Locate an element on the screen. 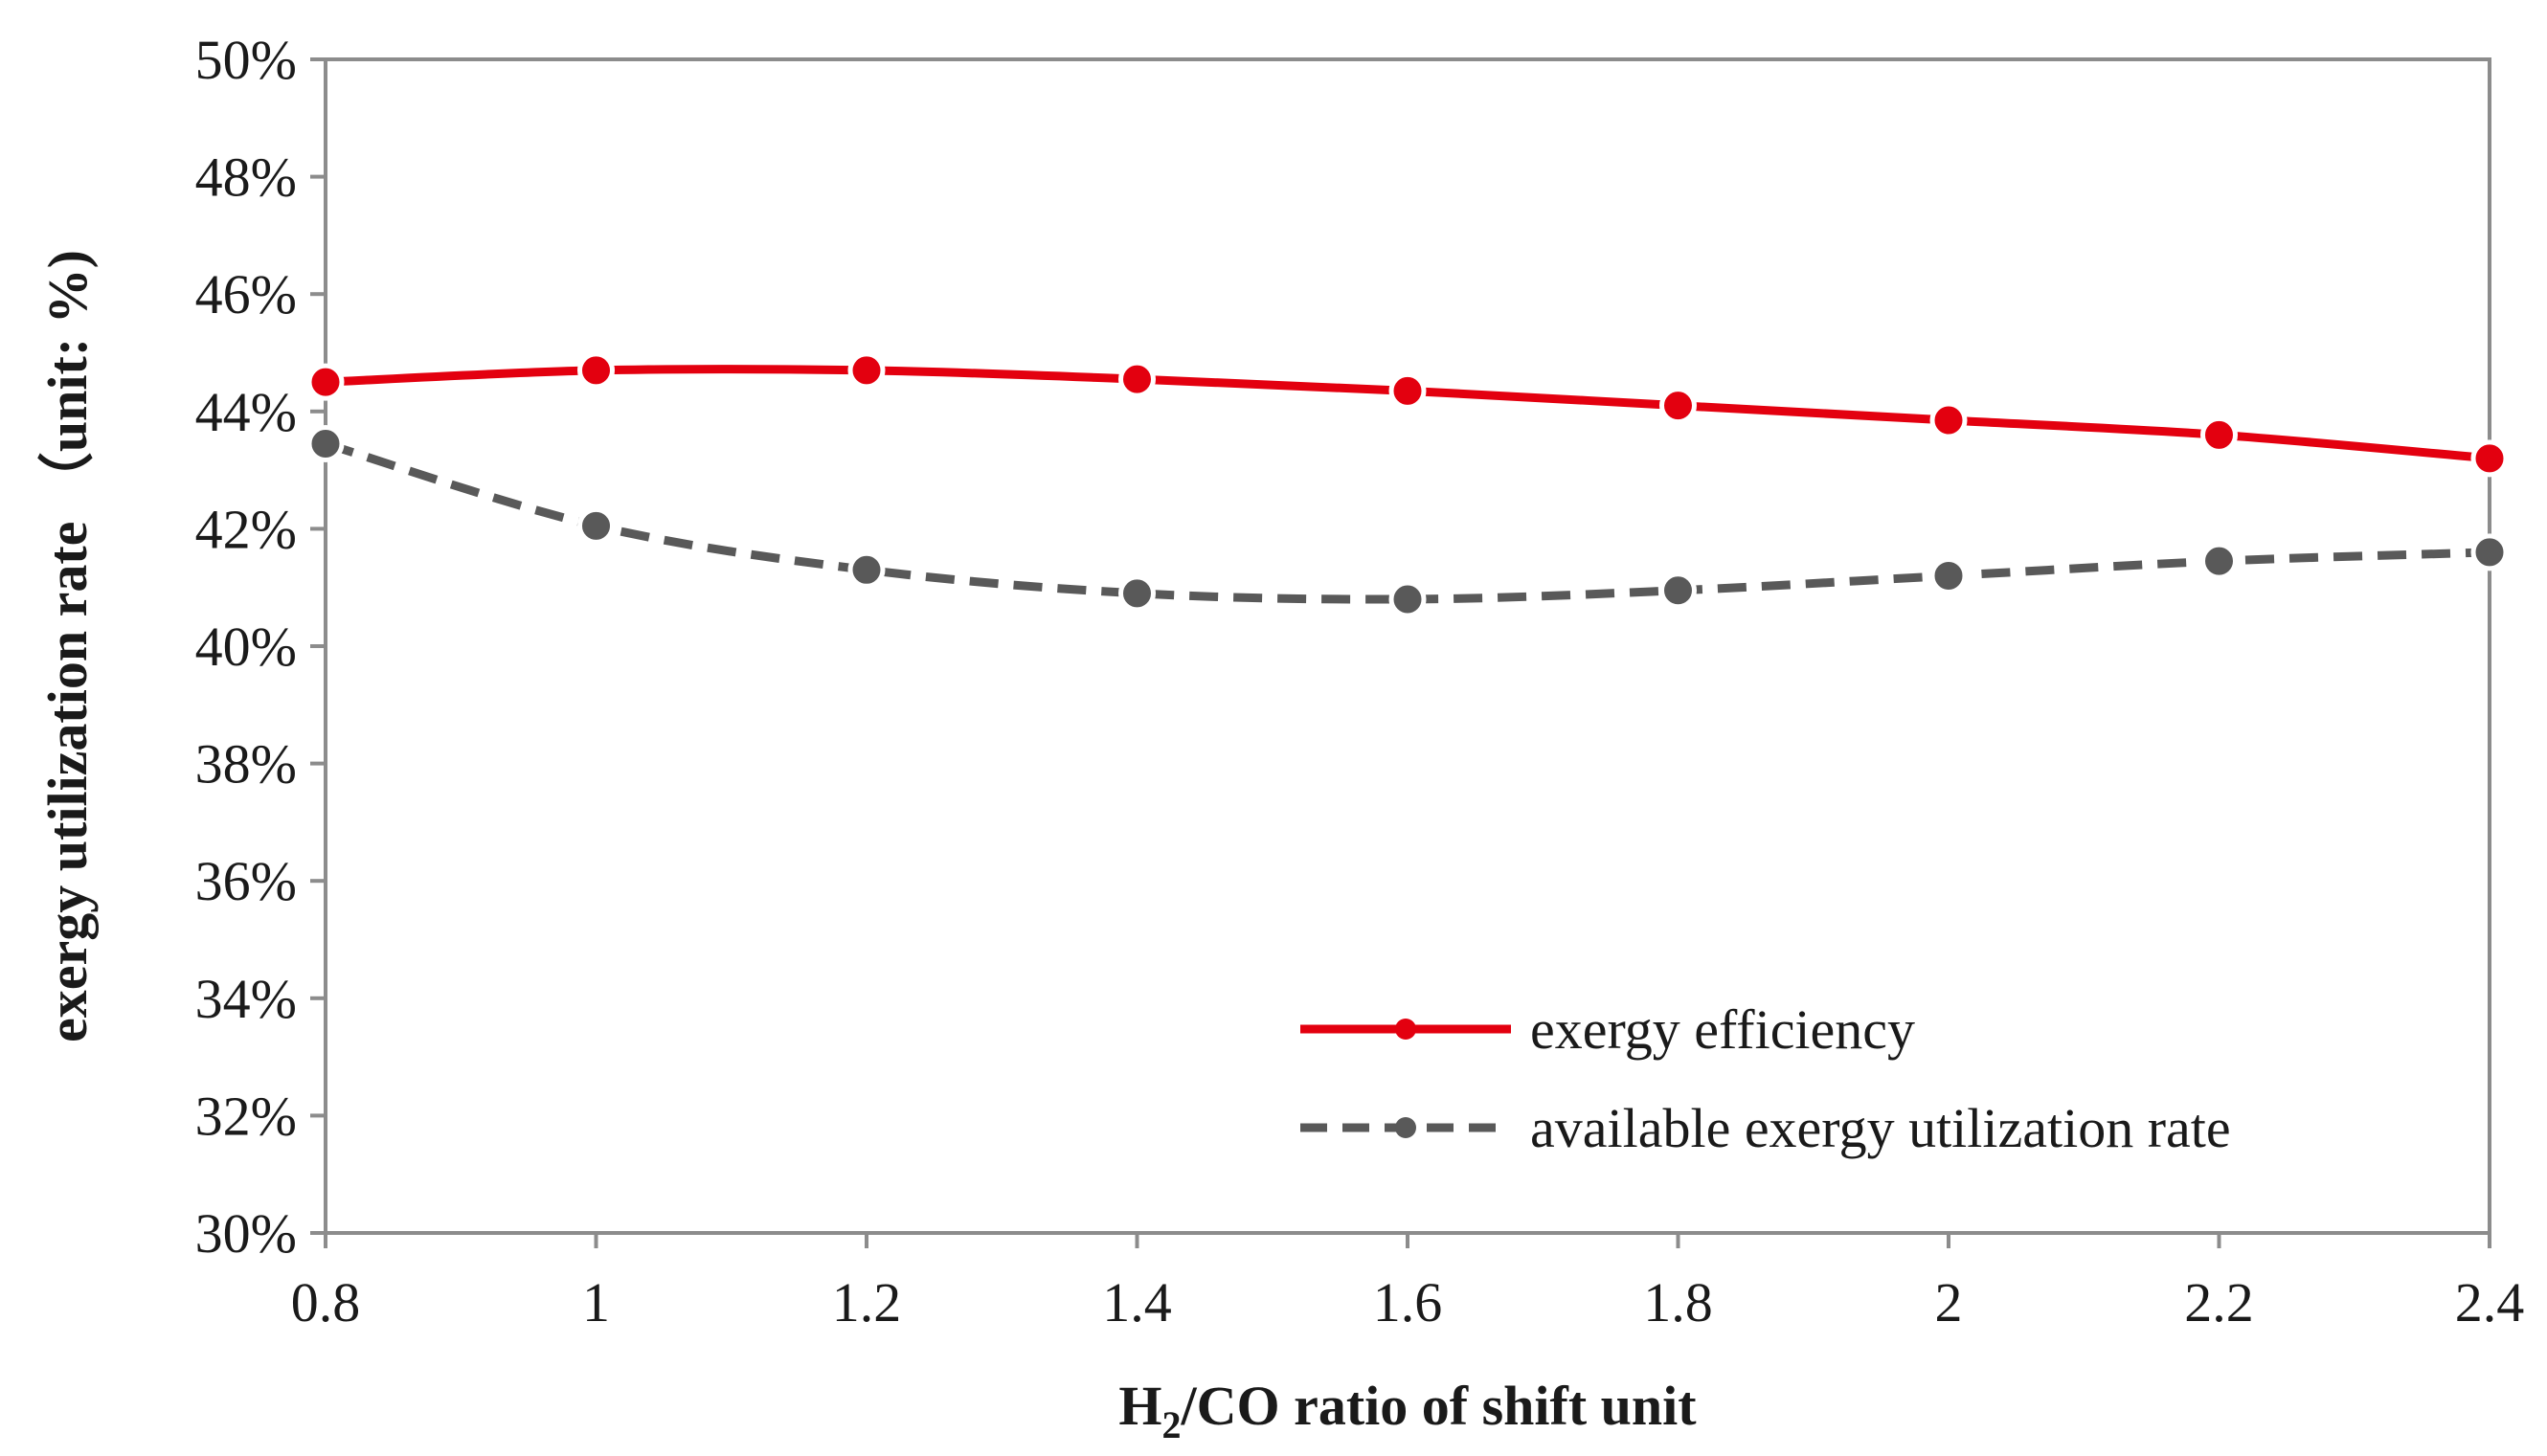 The width and height of the screenshot is (2547, 1456). x-tick-label: 1.4 is located at coordinates (1137, 1302).